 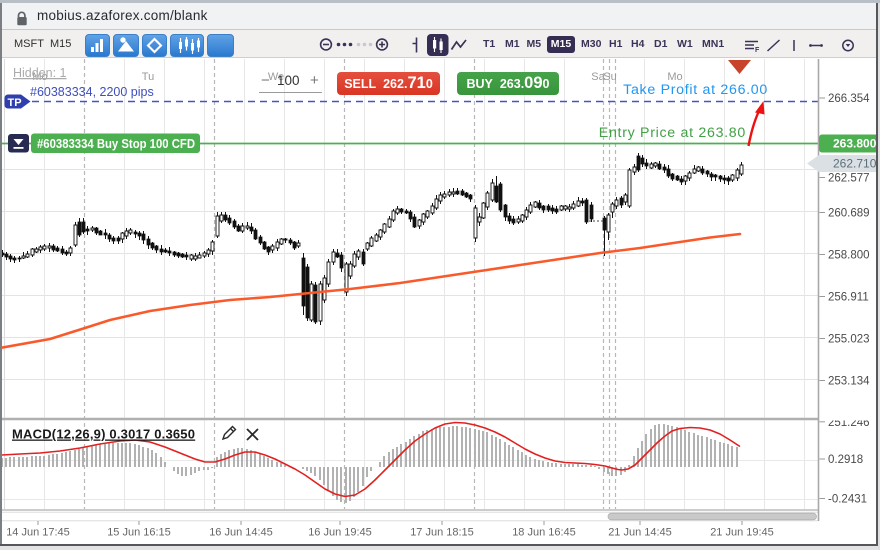 What do you see at coordinates (849, 340) in the screenshot?
I see `svg-text: 255.023` at bounding box center [849, 340].